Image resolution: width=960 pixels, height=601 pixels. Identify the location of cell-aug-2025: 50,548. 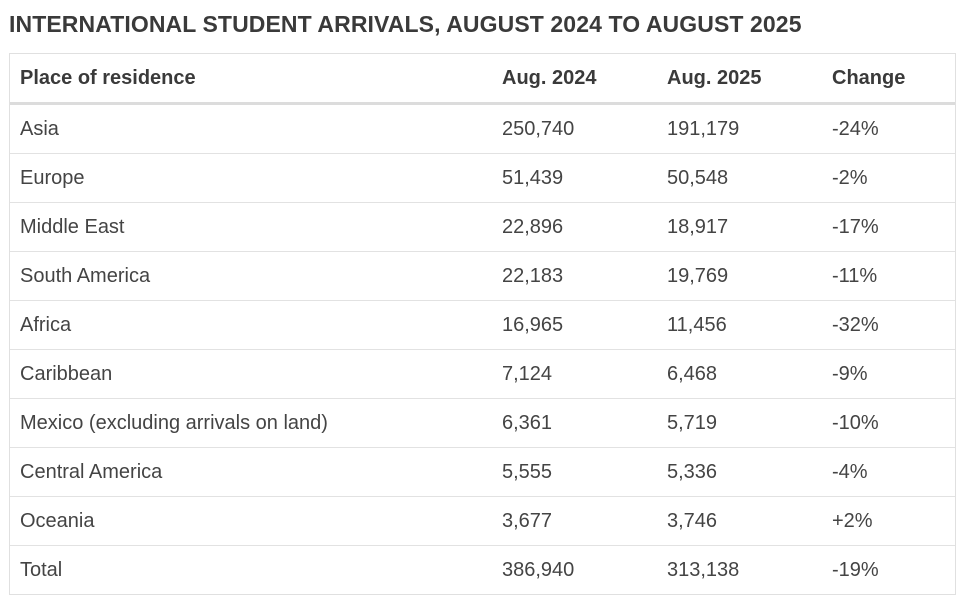
(739, 178).